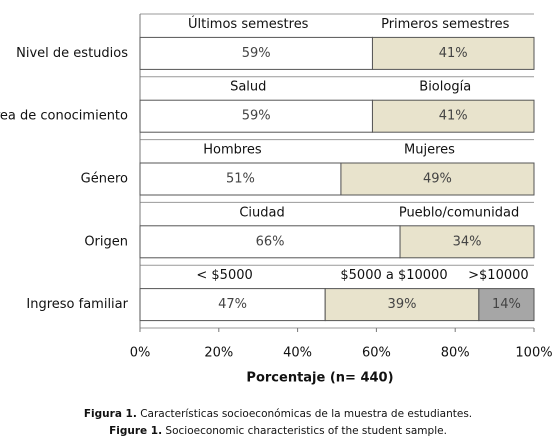 The height and width of the screenshot is (441, 556). Describe the element at coordinates (110, 414) in the screenshot. I see `caption-label: Figura 1.` at that location.